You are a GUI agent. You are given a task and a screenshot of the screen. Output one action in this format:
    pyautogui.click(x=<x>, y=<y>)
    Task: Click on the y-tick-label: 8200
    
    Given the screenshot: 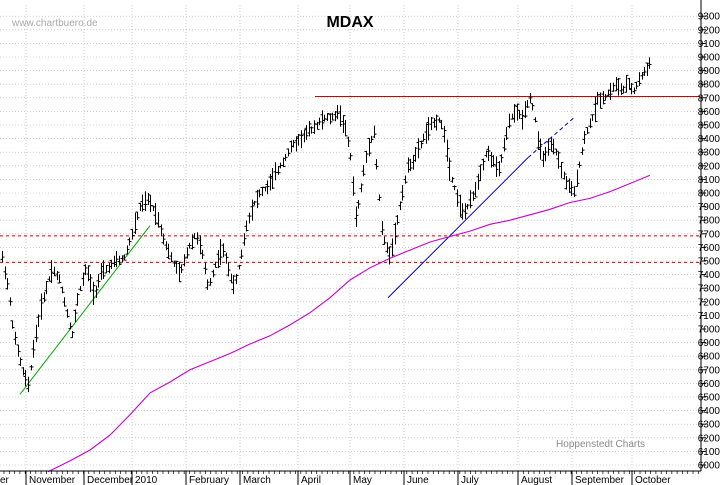 What is the action you would take?
    pyautogui.click(x=709, y=166)
    